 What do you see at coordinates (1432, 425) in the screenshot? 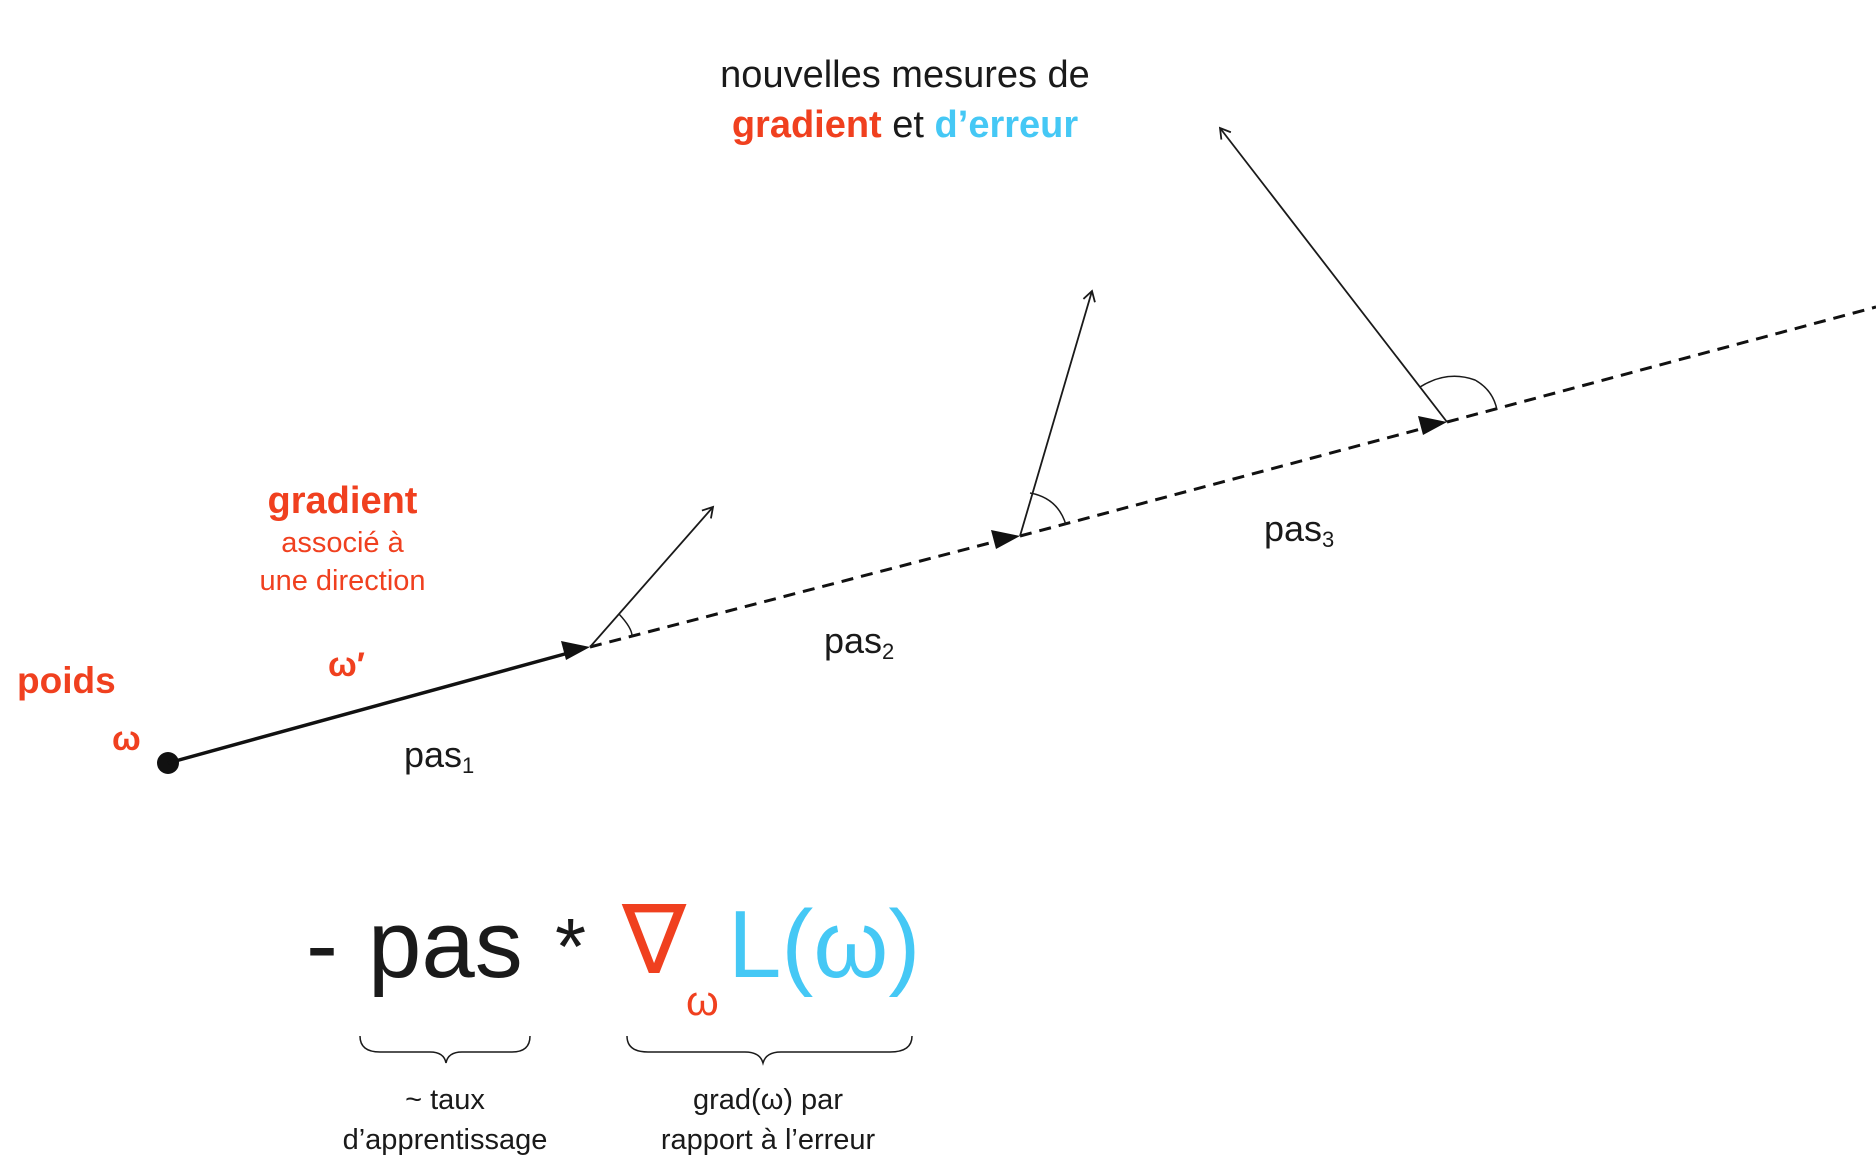
I see `step3-arrowhead` at bounding box center [1432, 425].